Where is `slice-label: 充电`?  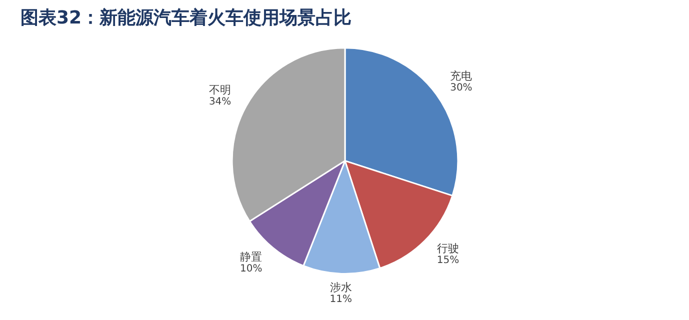 slice-label: 充电 is located at coordinates (461, 76).